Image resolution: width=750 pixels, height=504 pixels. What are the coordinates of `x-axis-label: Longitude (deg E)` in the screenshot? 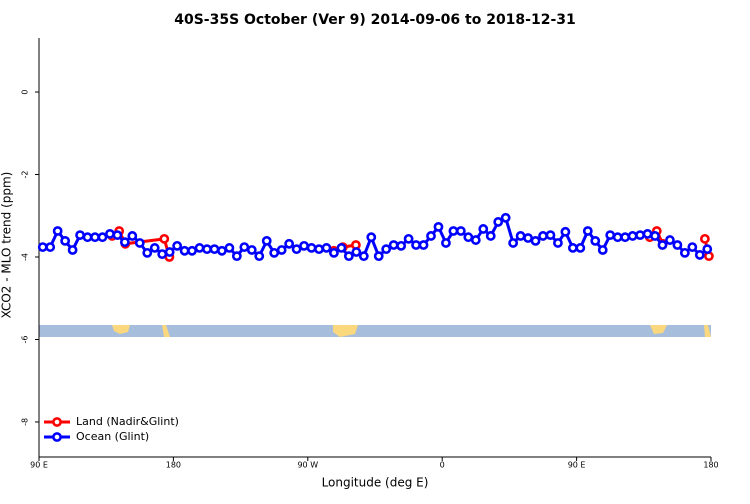 It's located at (375, 483).